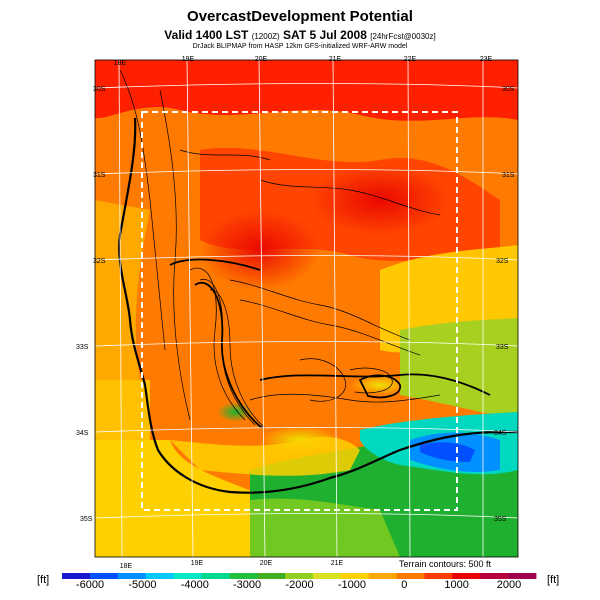 The width and height of the screenshot is (600, 600). I want to click on yellow-zone-southwest, so click(177, 498).